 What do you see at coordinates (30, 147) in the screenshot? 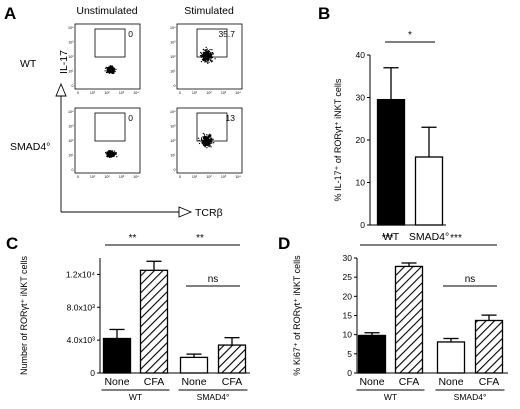
I see `row-label-smad4: SMAD4°` at bounding box center [30, 147].